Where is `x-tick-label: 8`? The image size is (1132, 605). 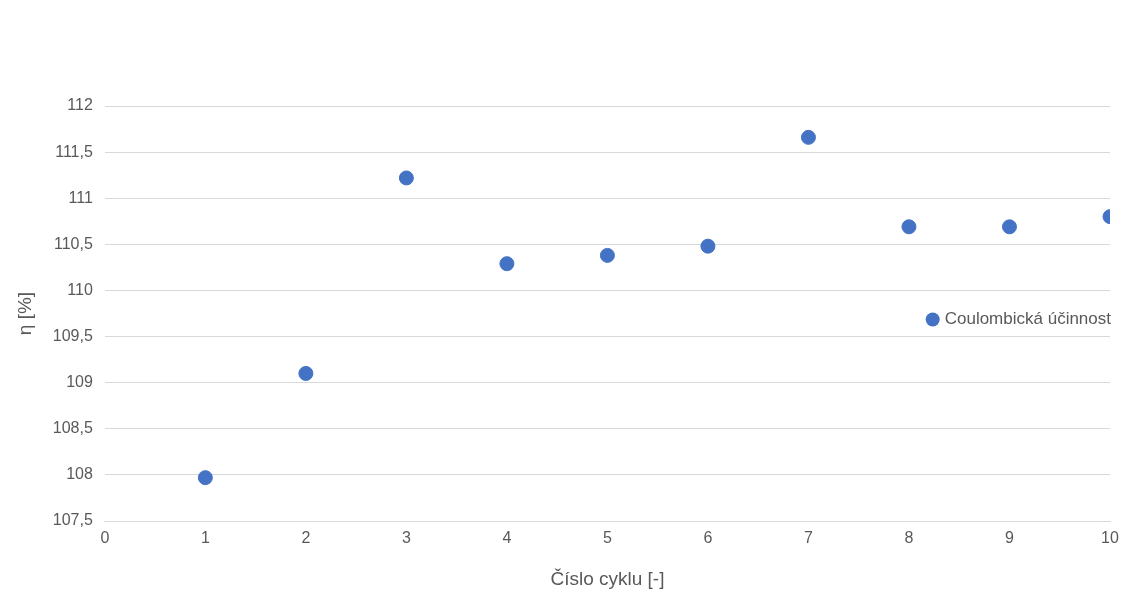
x-tick-label: 8 is located at coordinates (909, 538).